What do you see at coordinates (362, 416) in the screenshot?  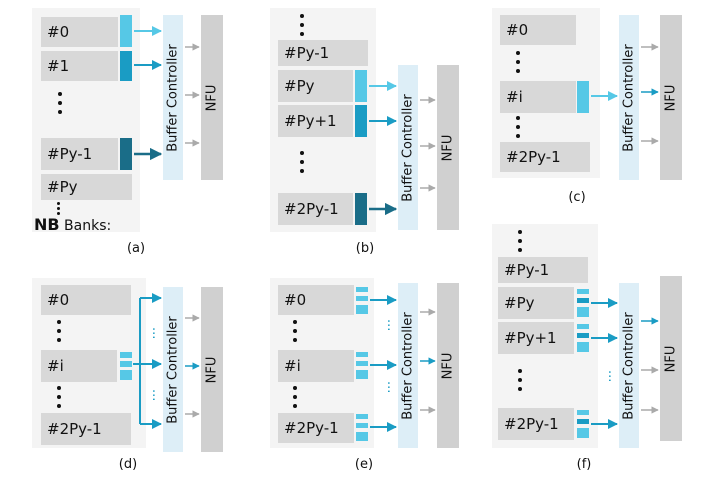 I see `selected-e-2py-1-a` at bounding box center [362, 416].